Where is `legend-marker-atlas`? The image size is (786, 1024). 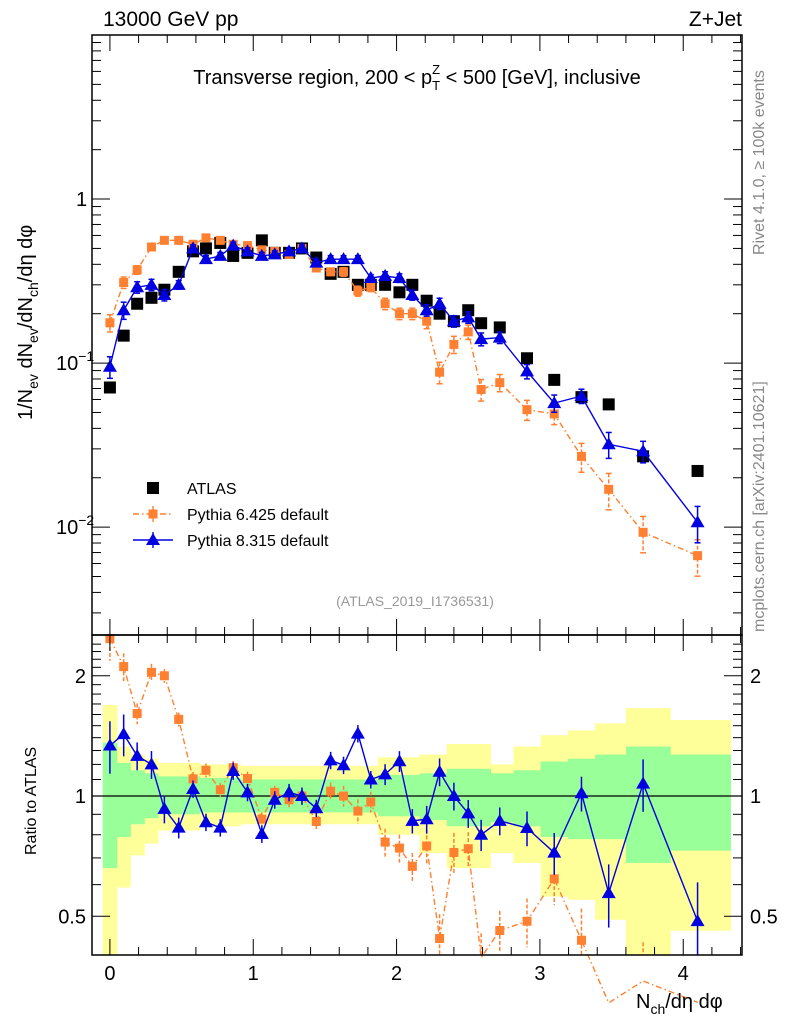 legend-marker-atlas is located at coordinates (153, 488).